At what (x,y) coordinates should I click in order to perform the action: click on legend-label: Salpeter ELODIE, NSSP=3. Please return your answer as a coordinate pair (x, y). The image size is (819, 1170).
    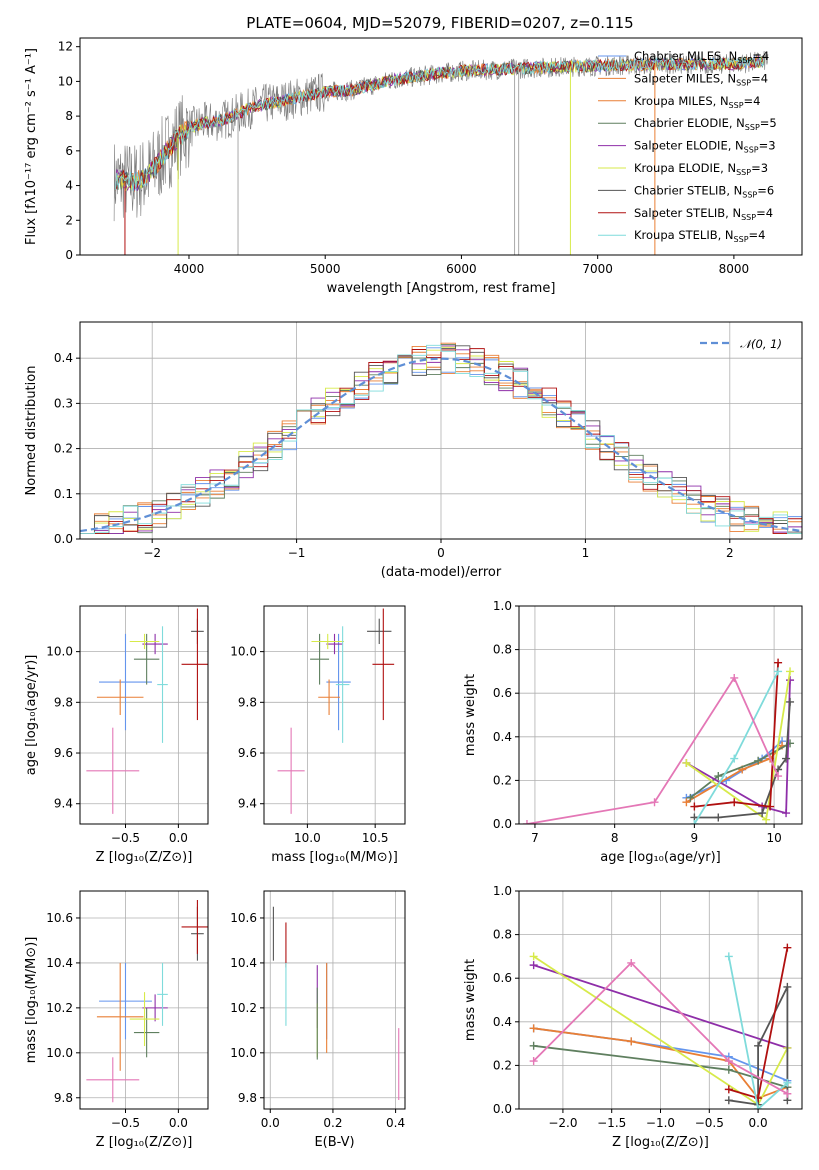
    Looking at the image, I should click on (705, 147).